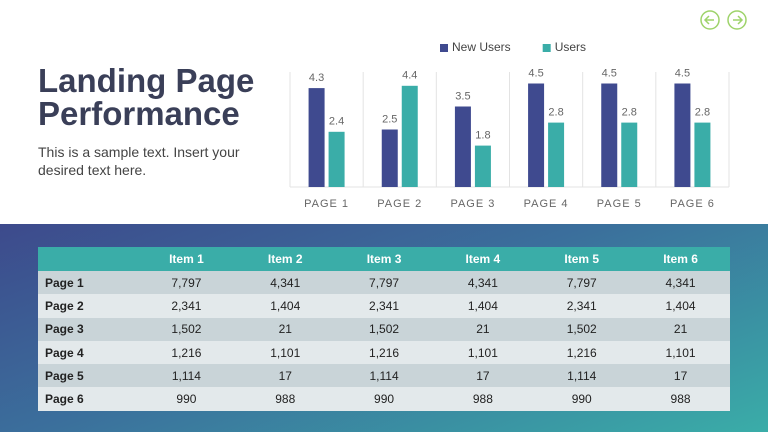 This screenshot has width=768, height=432. Describe the element at coordinates (186, 259) in the screenshot. I see `column-header: Item 1` at that location.